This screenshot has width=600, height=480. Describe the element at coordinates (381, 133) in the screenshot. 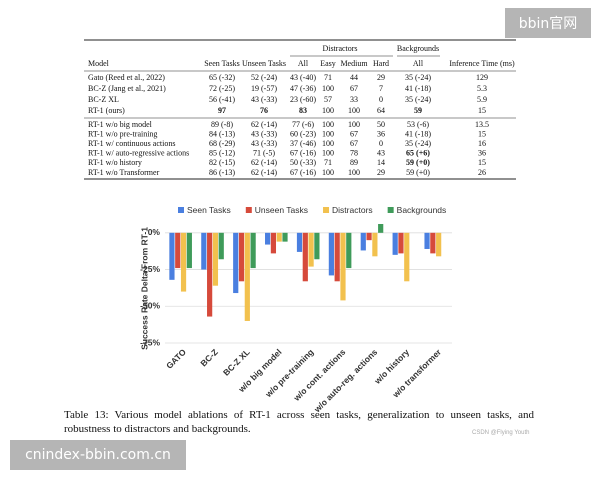

I see `table-cell: 36` at that location.